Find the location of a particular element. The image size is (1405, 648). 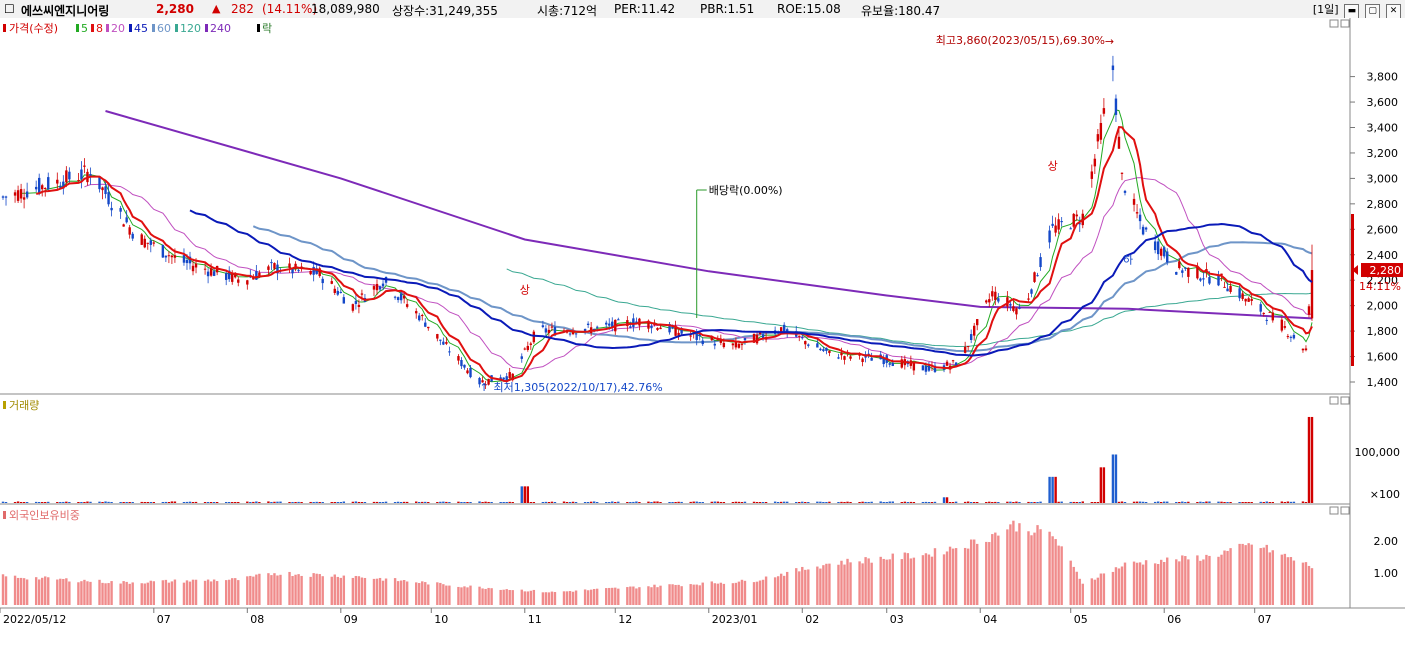

period-button: [1일] is located at coordinates (1325, 9).